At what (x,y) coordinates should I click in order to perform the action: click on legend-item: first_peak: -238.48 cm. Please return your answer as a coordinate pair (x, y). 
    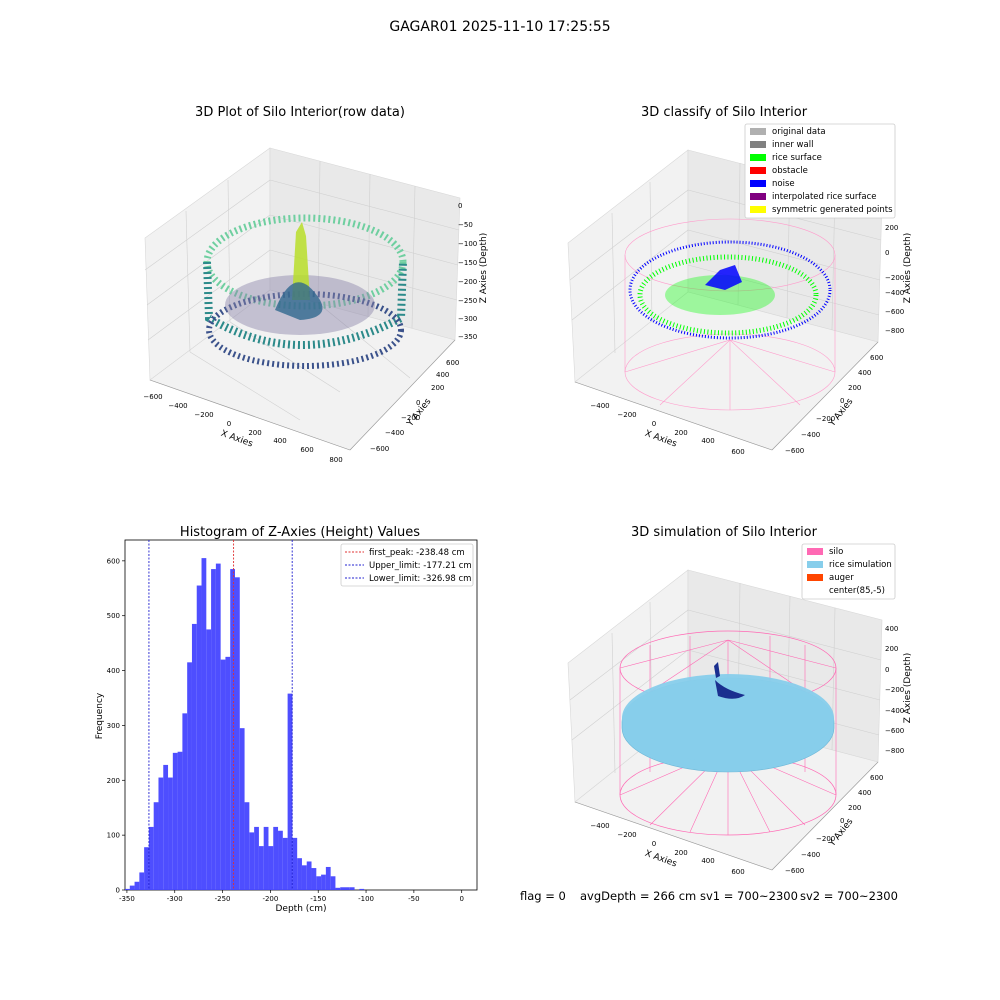
    Looking at the image, I should click on (405, 553).